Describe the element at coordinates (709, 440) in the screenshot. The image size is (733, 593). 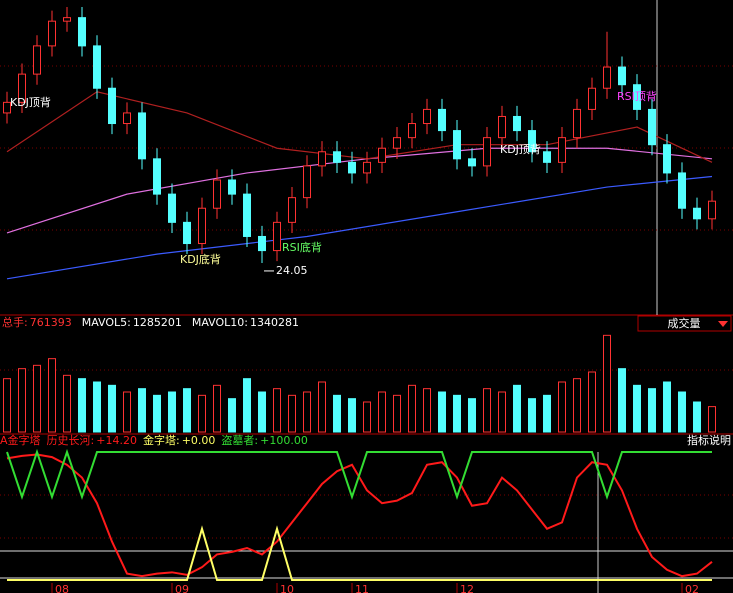
I see `indicator-help: 指标说明` at that location.